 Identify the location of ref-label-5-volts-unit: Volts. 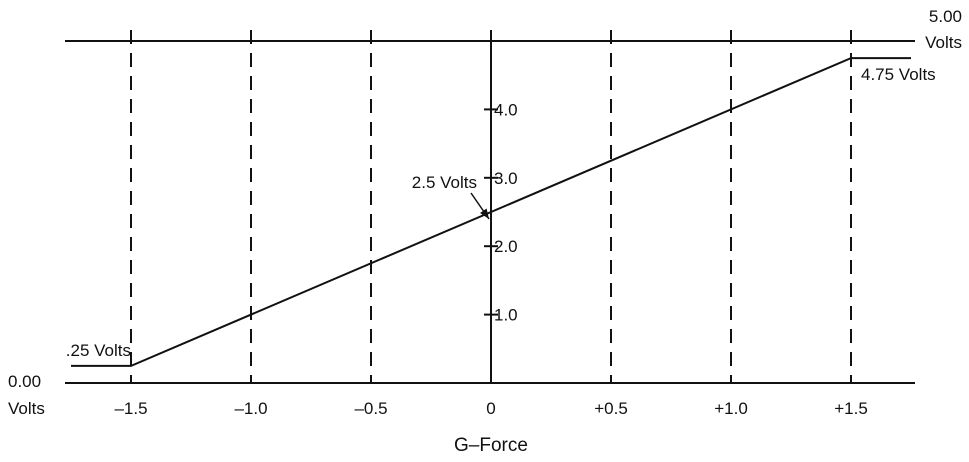
(943, 42).